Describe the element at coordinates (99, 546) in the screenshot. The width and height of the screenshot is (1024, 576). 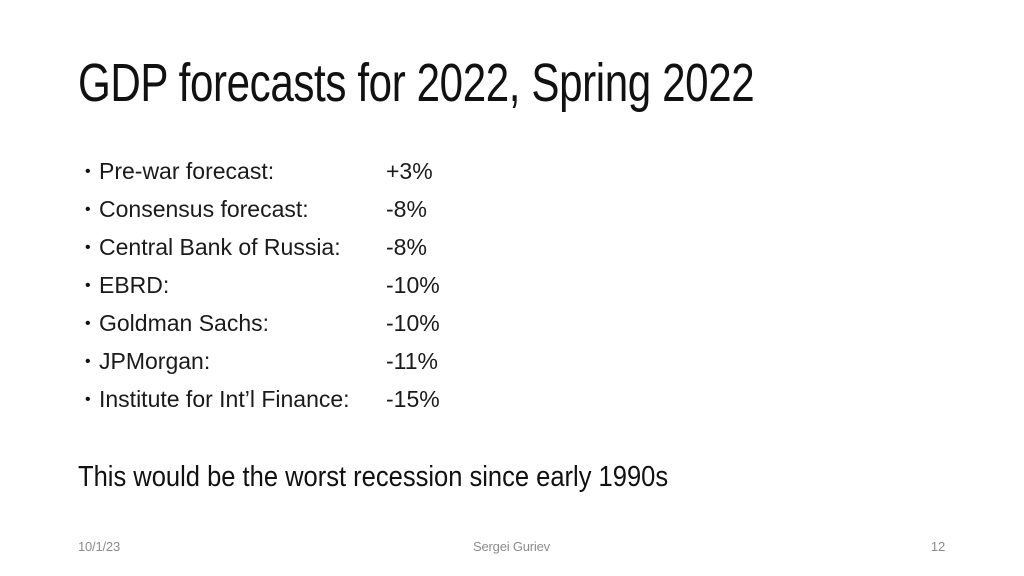
I see `footer-date: 10/1/23` at that location.